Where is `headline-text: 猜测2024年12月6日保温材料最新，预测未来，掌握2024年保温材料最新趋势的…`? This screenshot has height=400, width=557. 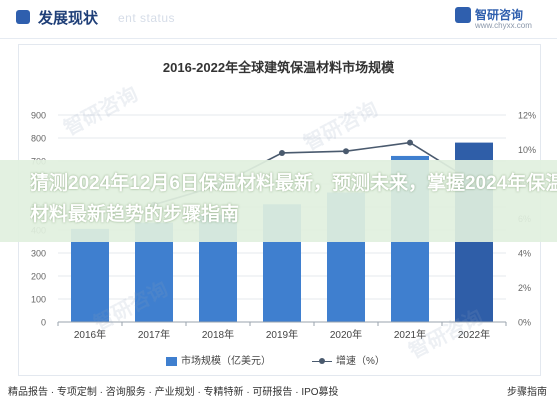 headline-text: 猜测2024年12月6日保温材料最新，预测未来，掌握2024年保温材料最新趋势的… is located at coordinates (293, 199).